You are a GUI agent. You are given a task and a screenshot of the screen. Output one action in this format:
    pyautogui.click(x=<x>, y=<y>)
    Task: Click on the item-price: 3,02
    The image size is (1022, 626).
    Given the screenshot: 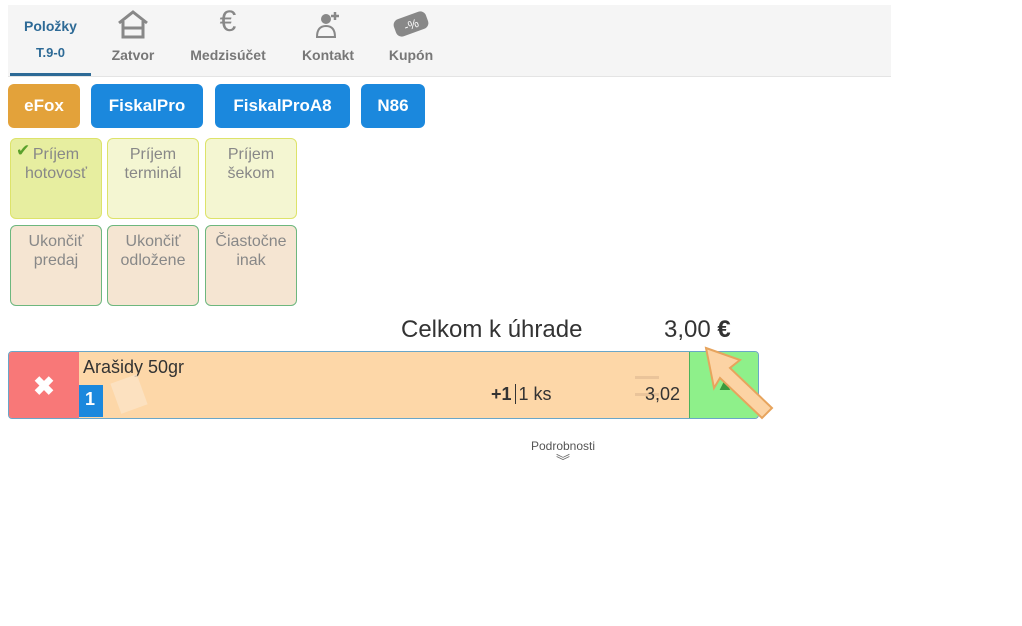 What is the action you would take?
    pyautogui.click(x=663, y=394)
    